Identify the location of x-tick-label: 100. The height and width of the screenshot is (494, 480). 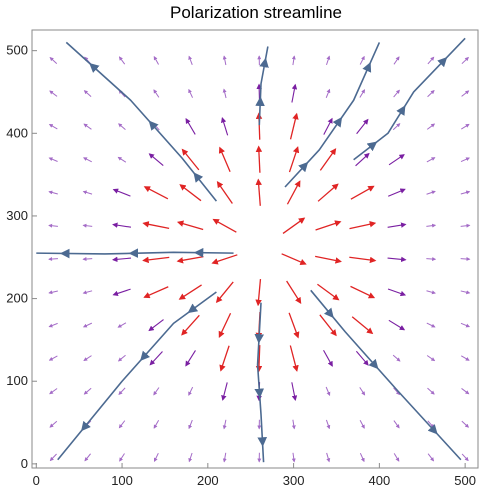
(122, 480).